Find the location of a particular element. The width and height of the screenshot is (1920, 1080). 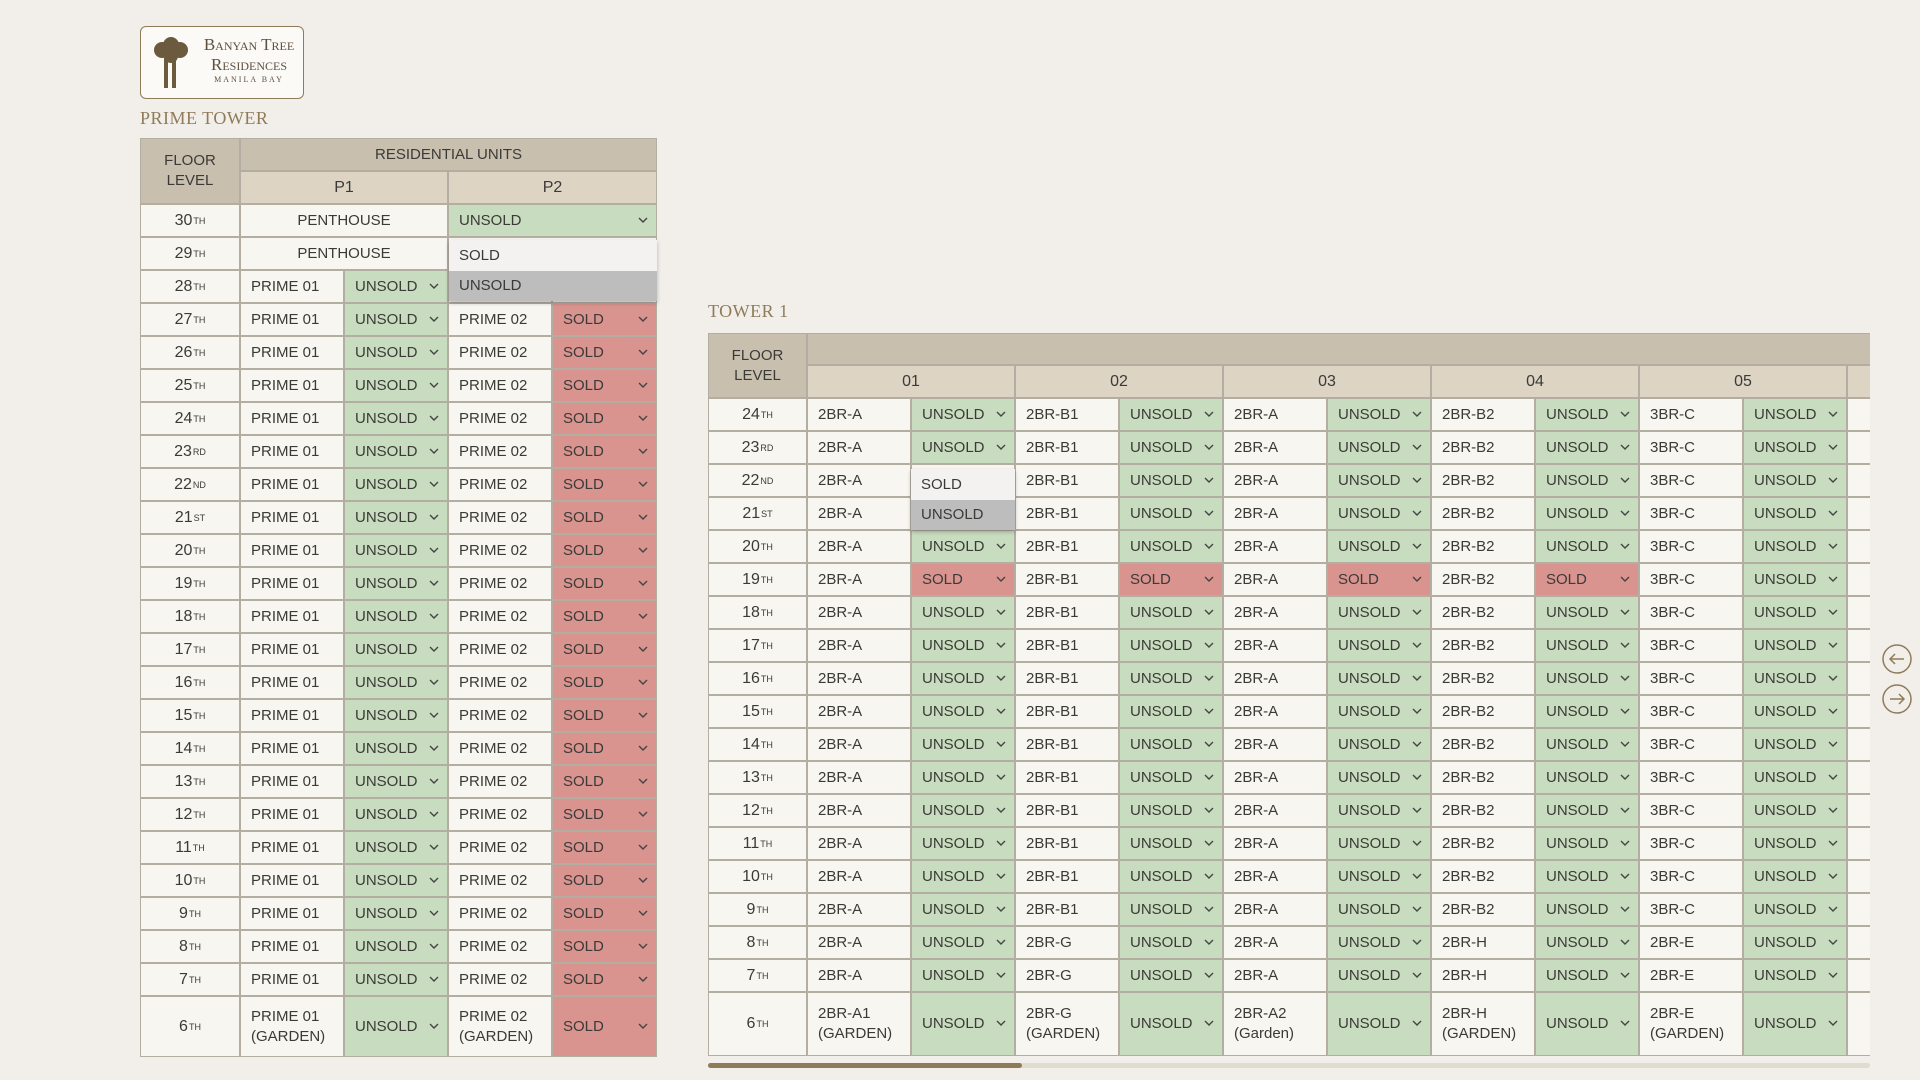

dropdown-option: SOLD is located at coordinates (963, 484).